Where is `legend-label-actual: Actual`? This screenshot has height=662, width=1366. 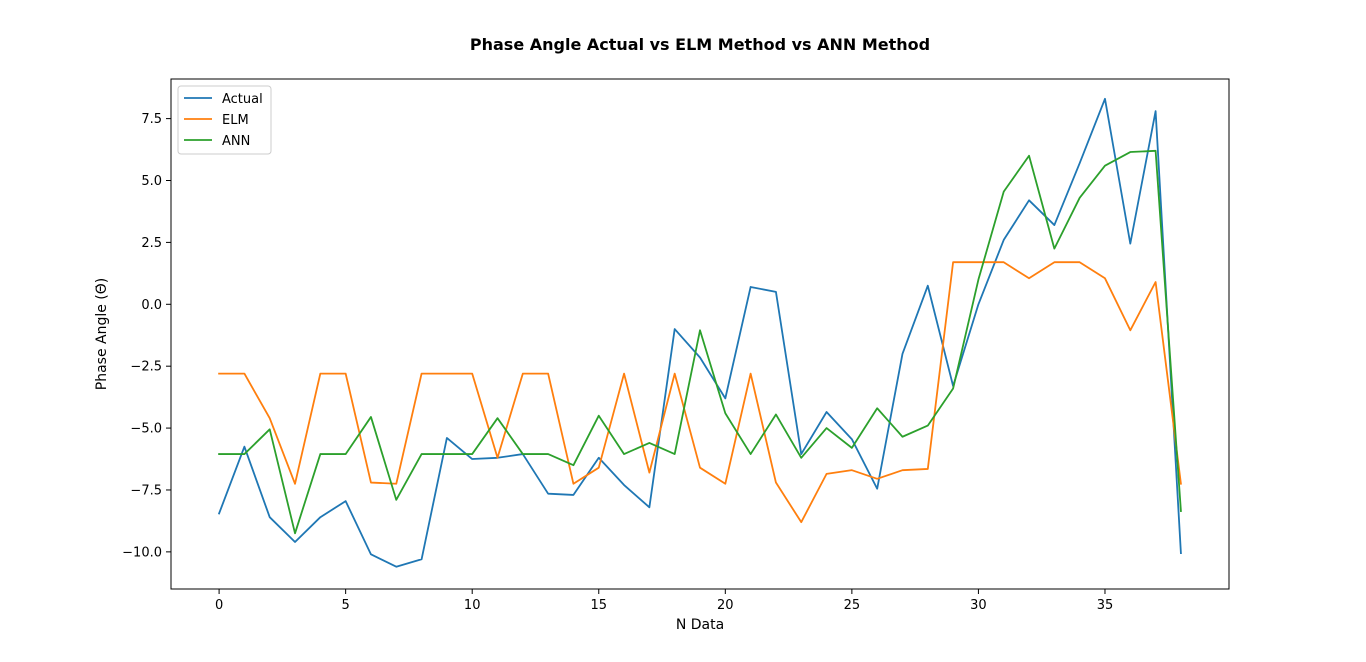
legend-label-actual: Actual is located at coordinates (242, 99).